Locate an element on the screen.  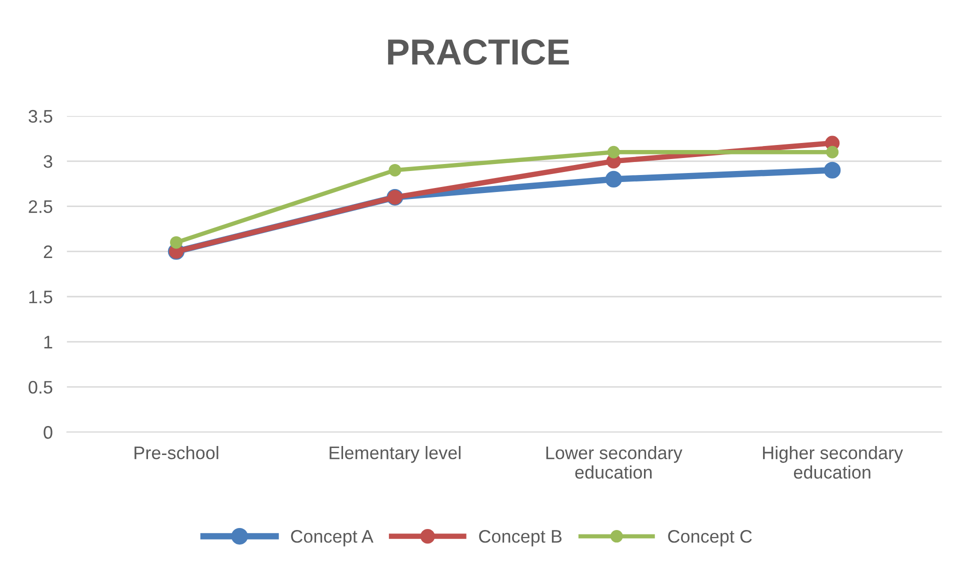
legend-label: Concept C is located at coordinates (710, 538).